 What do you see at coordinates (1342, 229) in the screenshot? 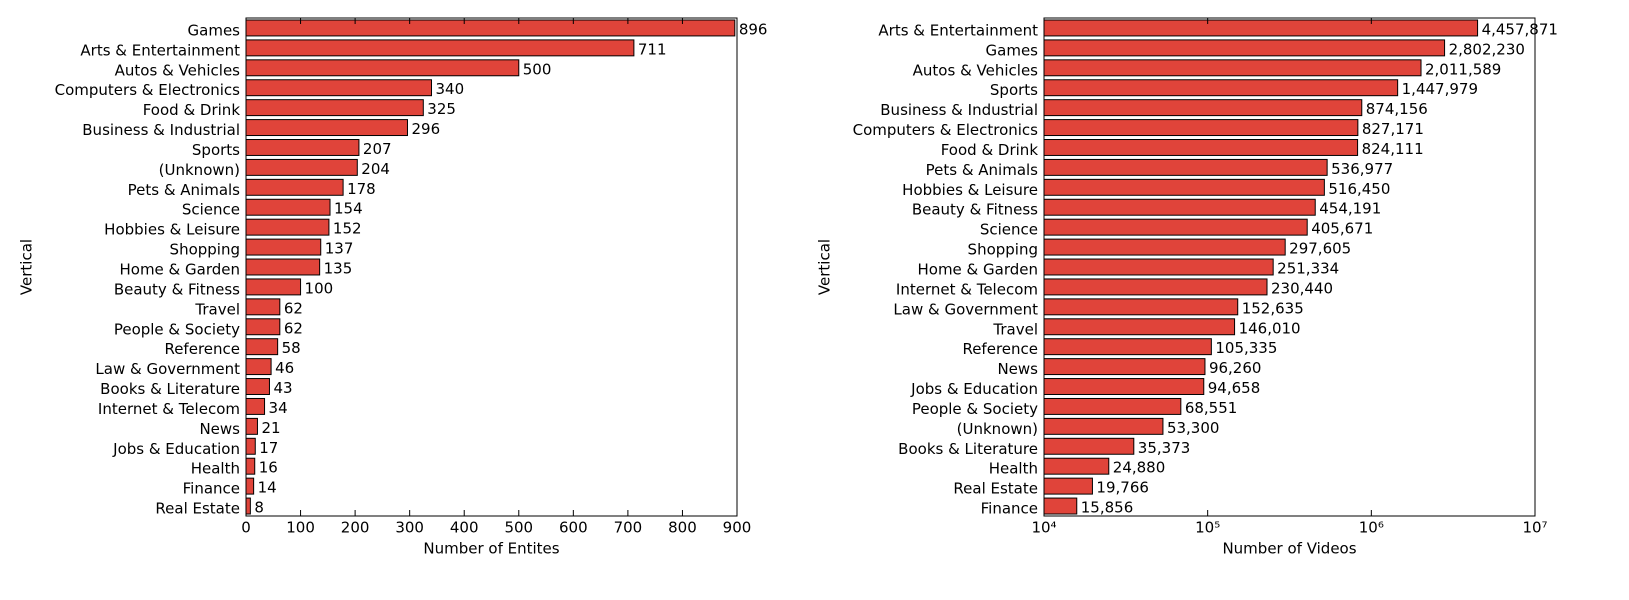
I see `value-label: 405,671` at bounding box center [1342, 229].